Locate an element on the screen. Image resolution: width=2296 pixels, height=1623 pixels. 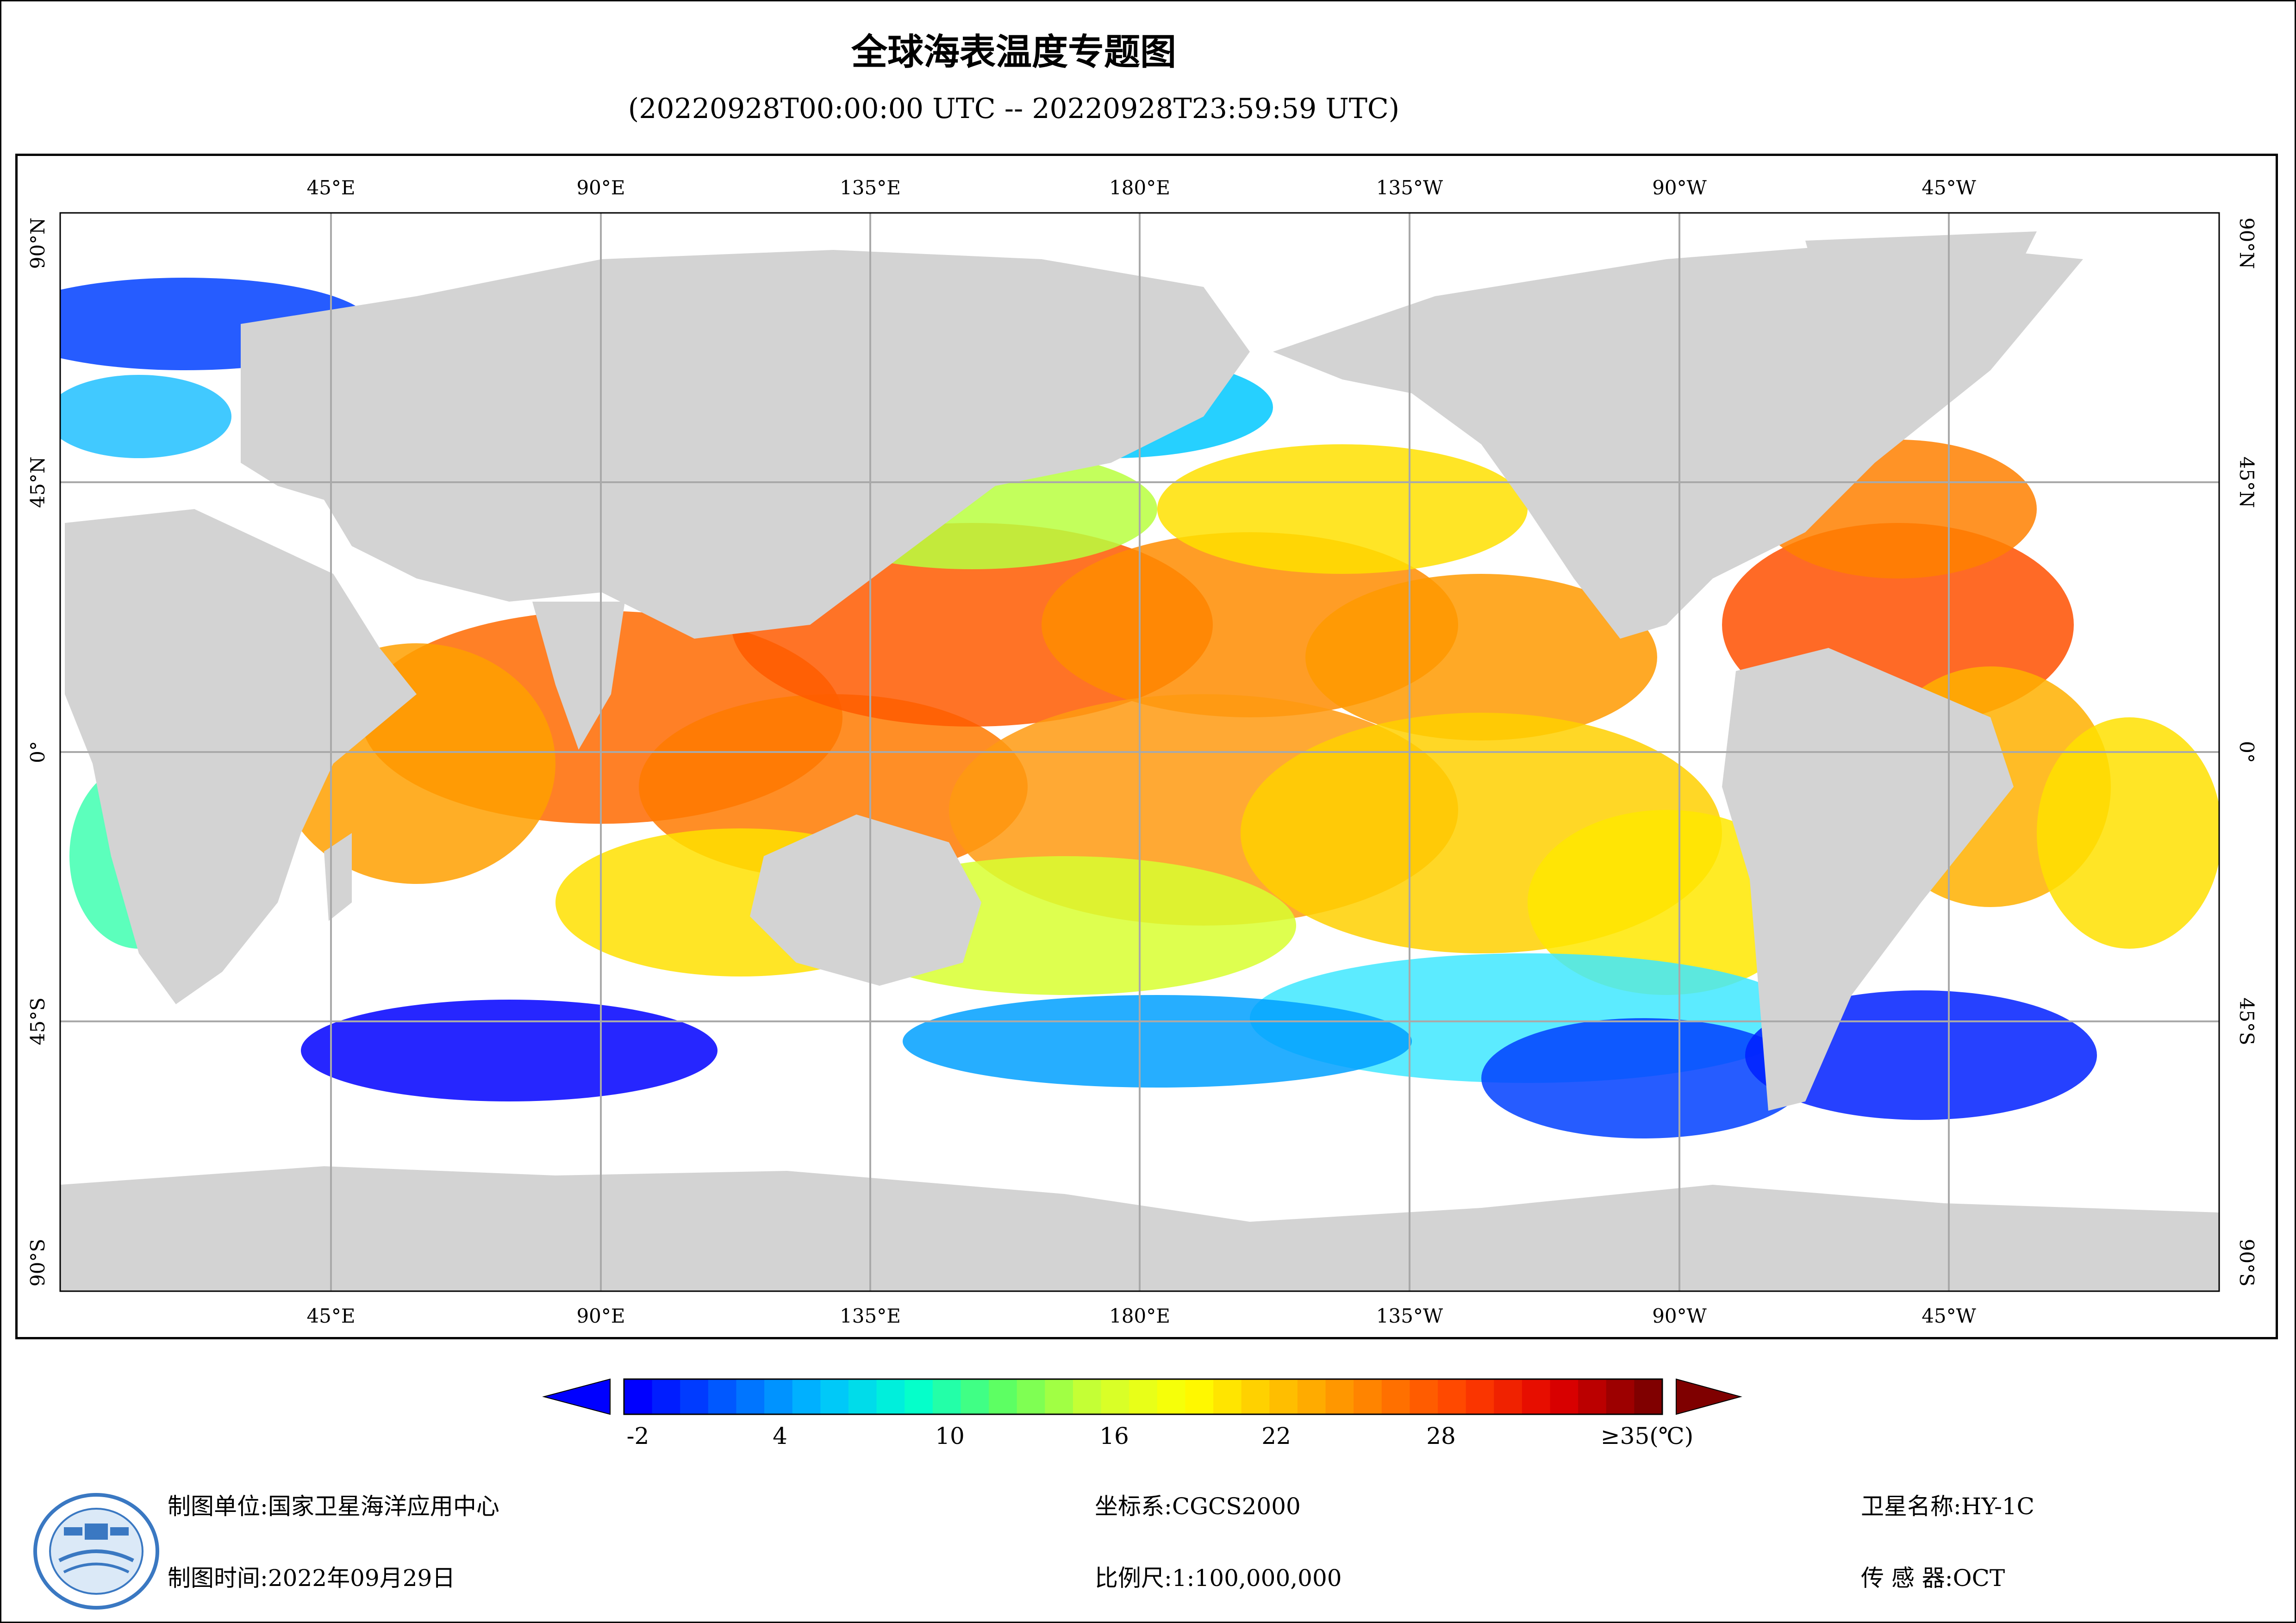
satellite-label: 卫星名称: is located at coordinates (1911, 1506).